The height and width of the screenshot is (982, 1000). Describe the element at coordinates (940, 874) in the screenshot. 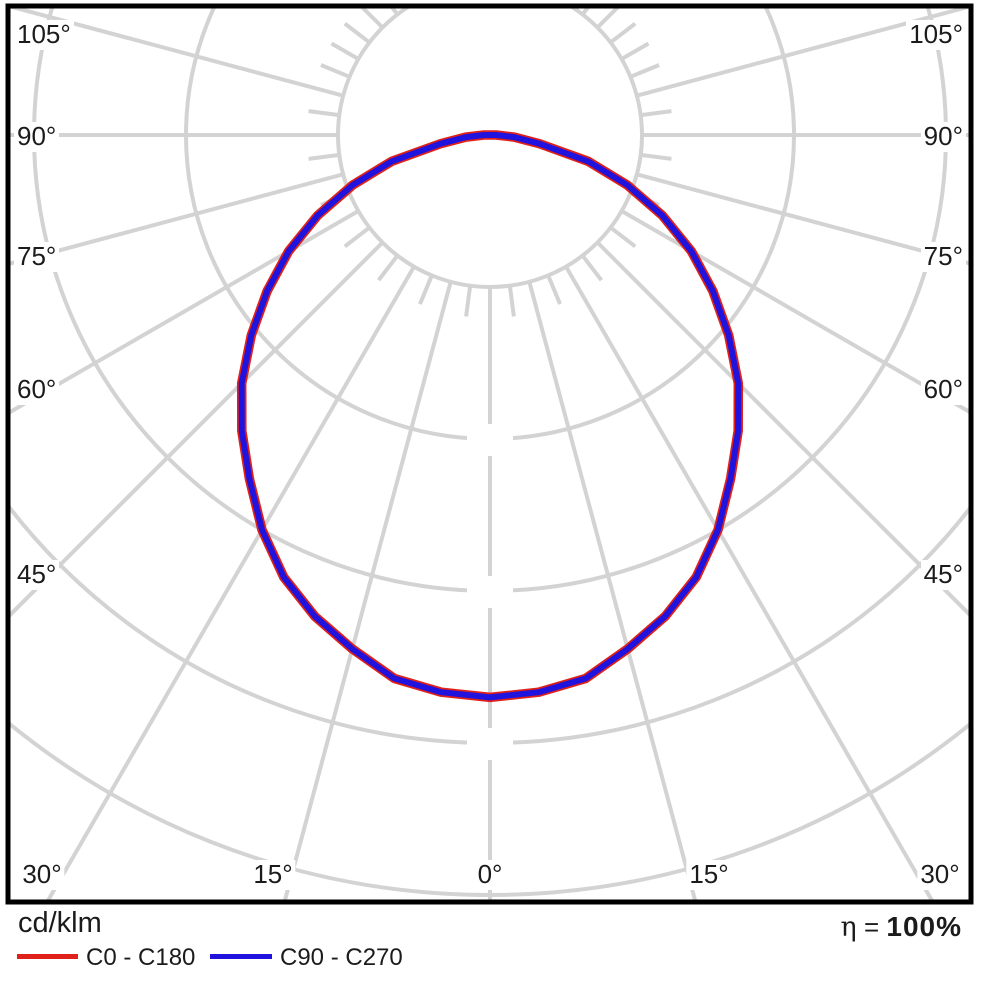

I see `angle-label-bottom-4-30°: 30°` at that location.